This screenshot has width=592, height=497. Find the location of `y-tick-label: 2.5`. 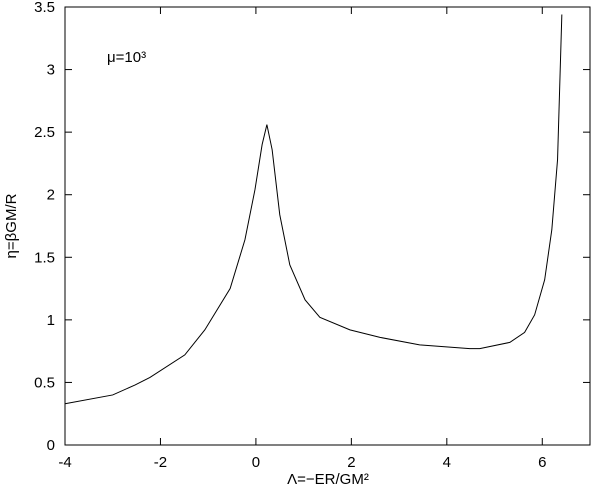

y-tick-label: 2.5 is located at coordinates (44, 132).